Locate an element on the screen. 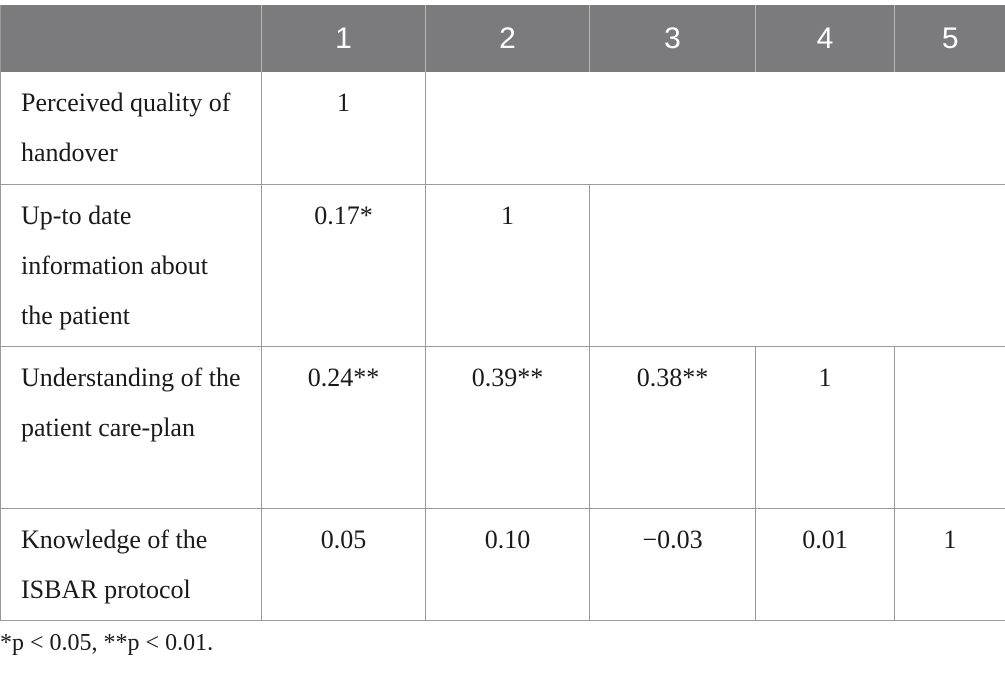 This screenshot has height=673, width=1005. header-cell-2: 2 is located at coordinates (507, 38).